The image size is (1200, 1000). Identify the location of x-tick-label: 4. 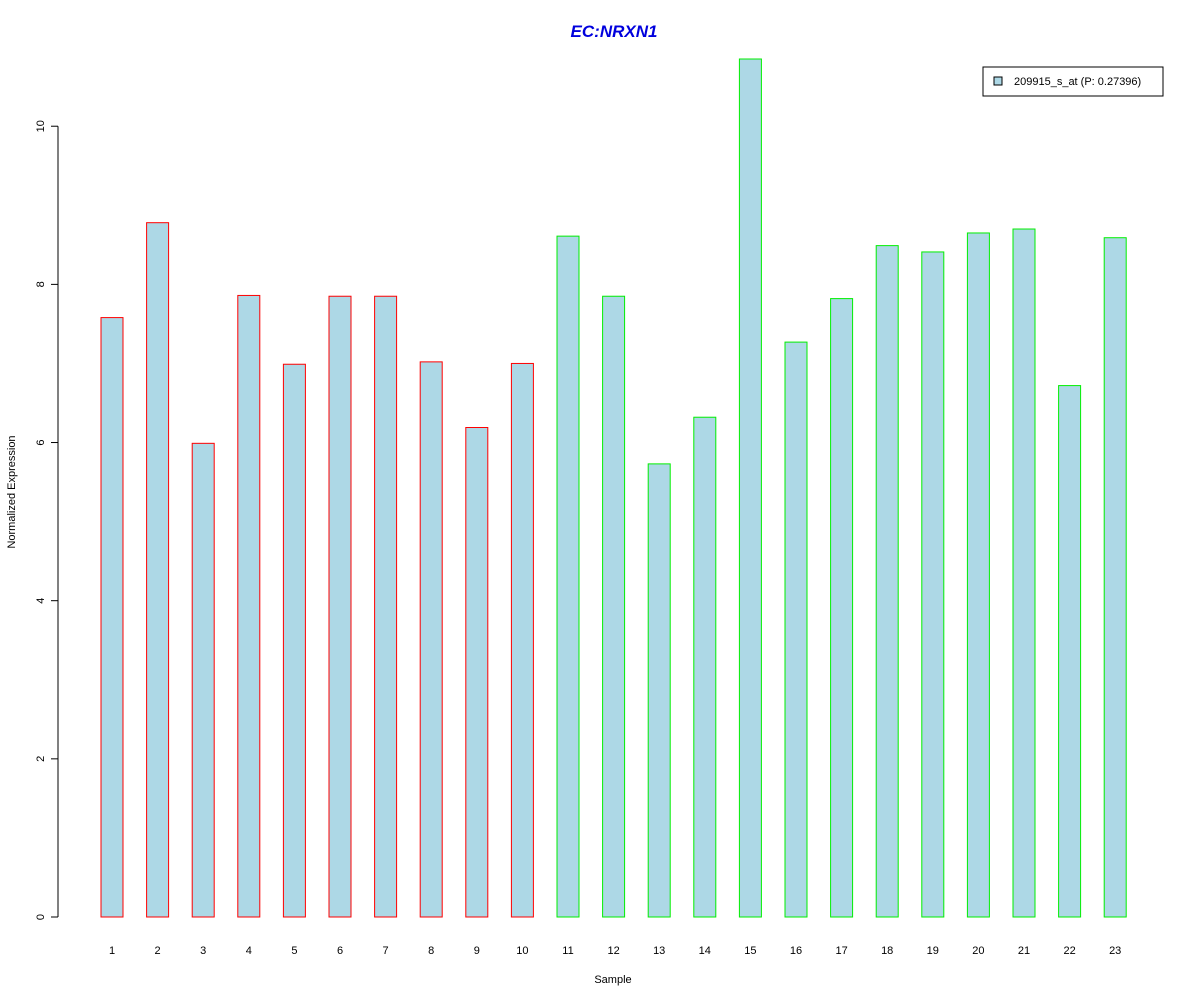
(249, 951).